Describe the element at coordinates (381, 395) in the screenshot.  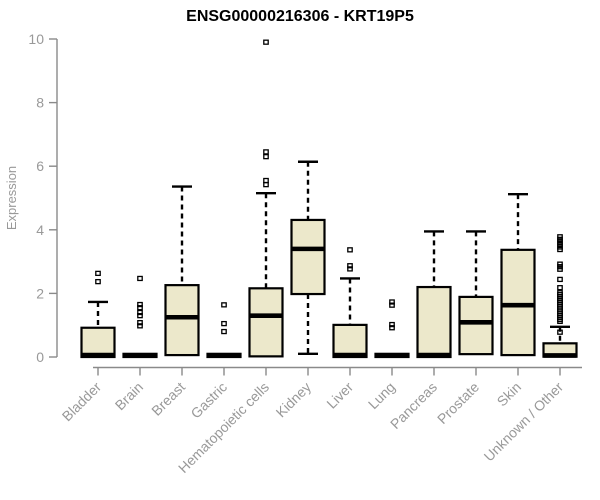
I see `x-tick-label: Lung` at that location.